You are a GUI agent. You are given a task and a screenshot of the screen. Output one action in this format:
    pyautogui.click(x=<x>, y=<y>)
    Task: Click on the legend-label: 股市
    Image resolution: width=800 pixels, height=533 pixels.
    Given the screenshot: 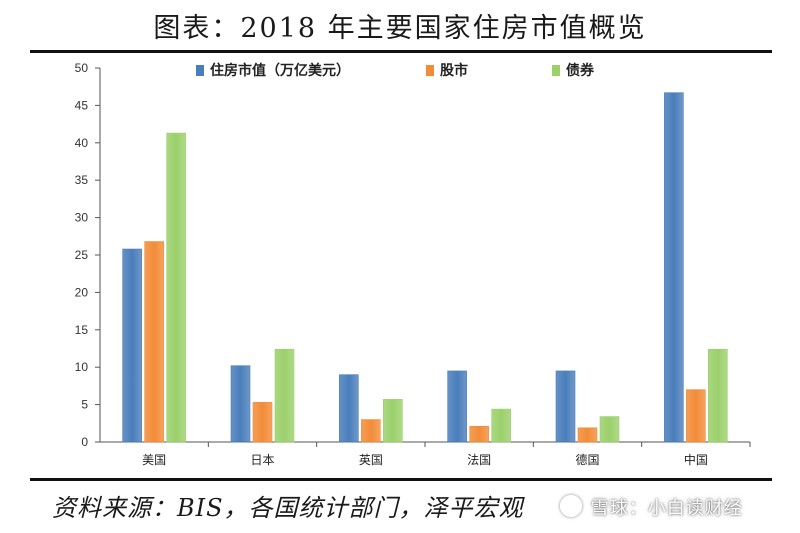 What is the action you would take?
    pyautogui.click(x=454, y=70)
    